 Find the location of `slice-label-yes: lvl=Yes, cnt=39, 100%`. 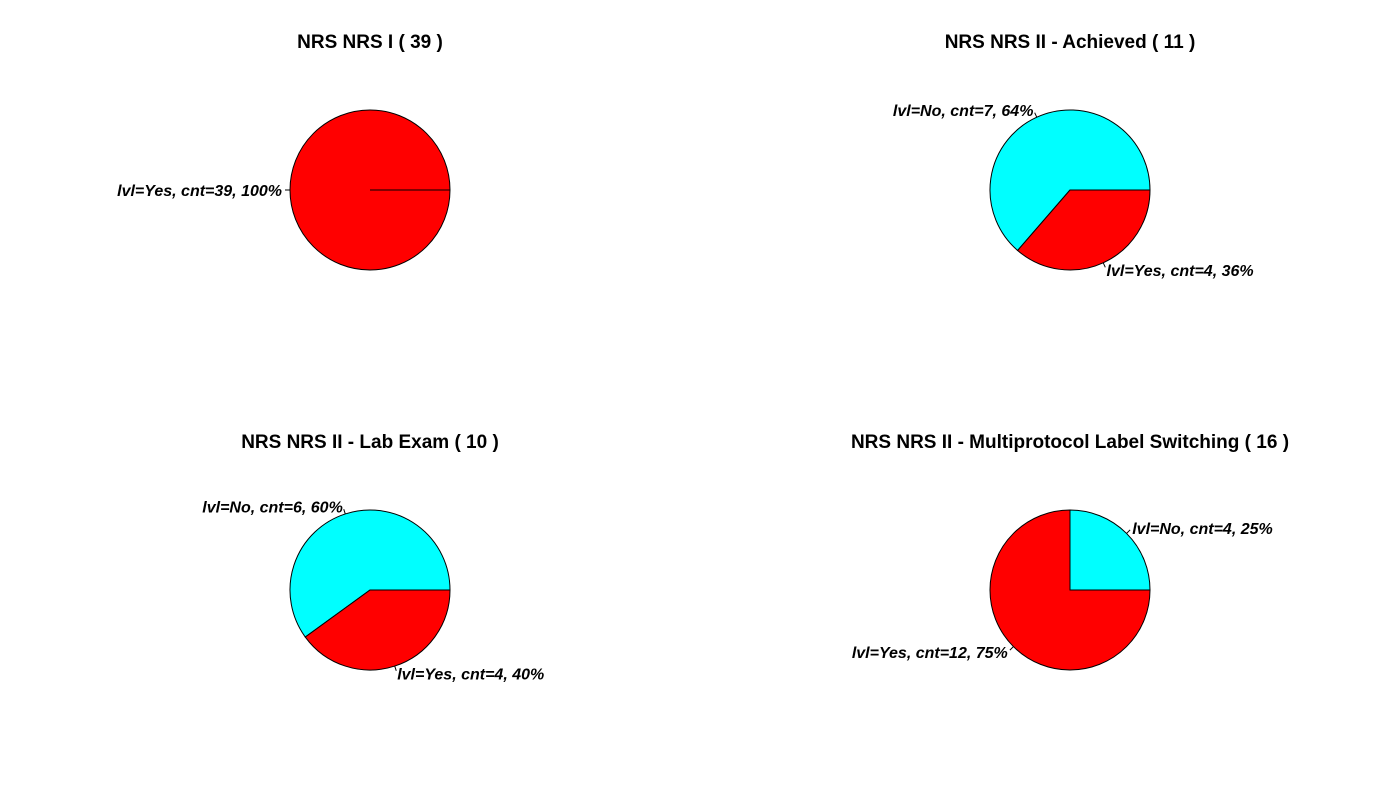

slice-label-yes: lvl=Yes, cnt=39, 100% is located at coordinates (199, 191).